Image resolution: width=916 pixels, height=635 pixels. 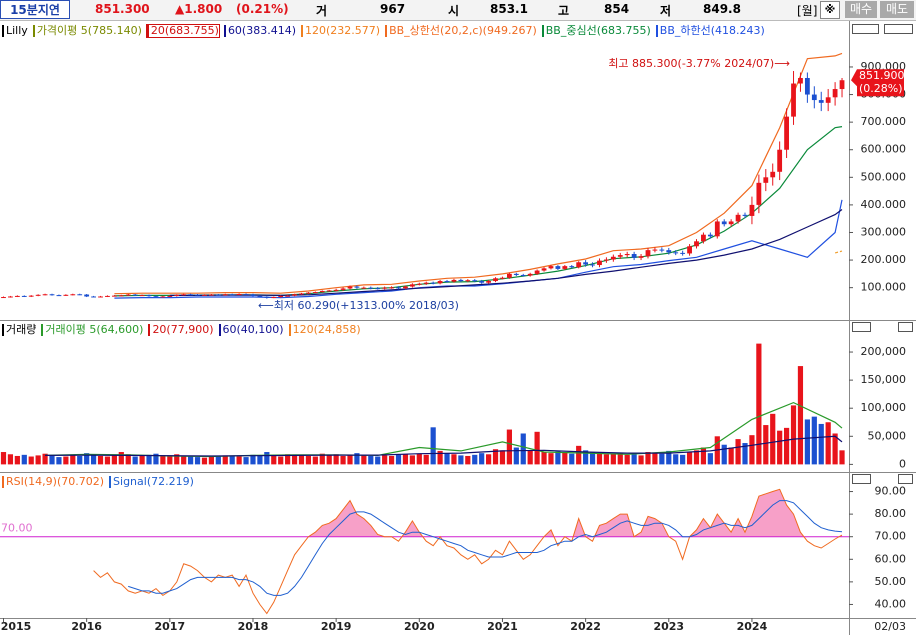 What do you see at coordinates (891, 558) in the screenshot?
I see `y-tick-label: 60.00` at bounding box center [891, 558].